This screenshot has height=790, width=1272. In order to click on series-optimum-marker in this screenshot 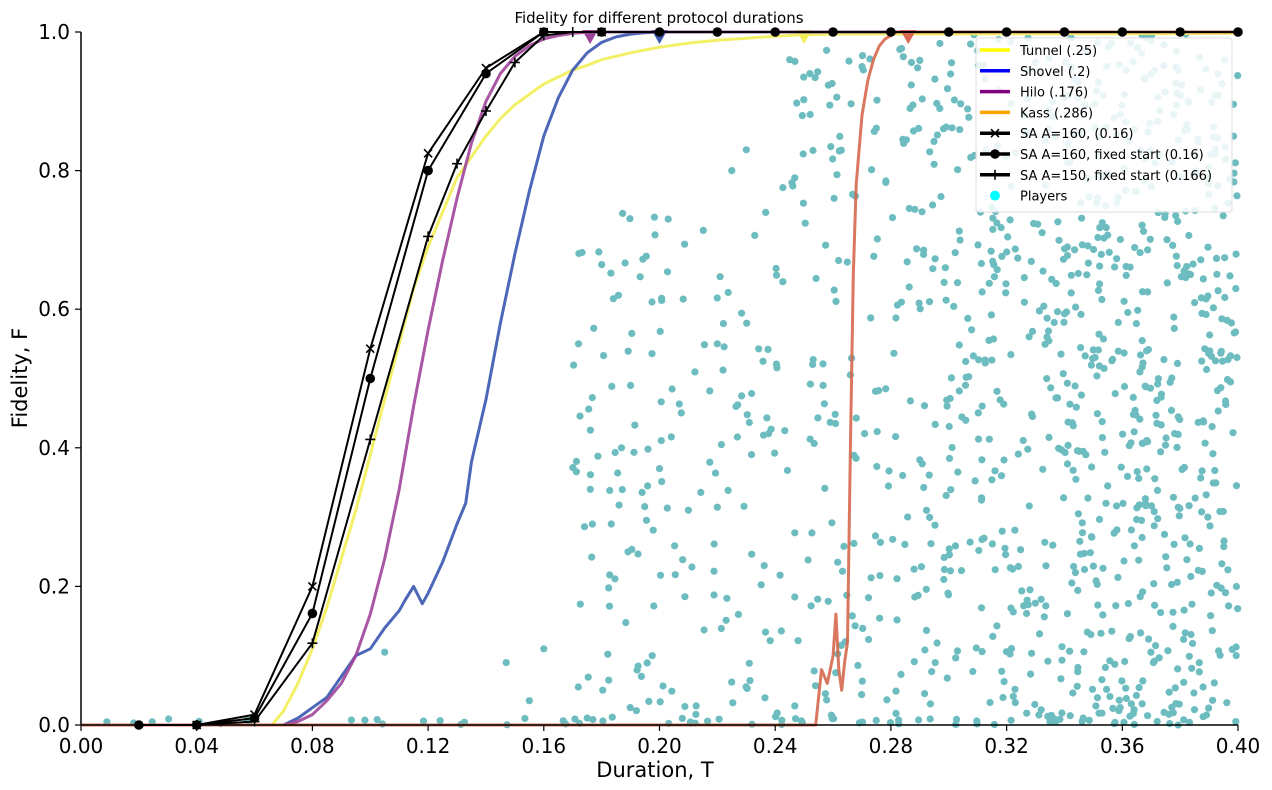, I will do `click(590, 37)`.